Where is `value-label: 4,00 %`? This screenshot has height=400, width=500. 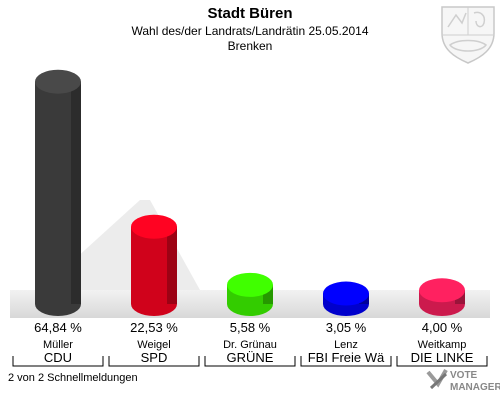 value-label: 4,00 % is located at coordinates (442, 327).